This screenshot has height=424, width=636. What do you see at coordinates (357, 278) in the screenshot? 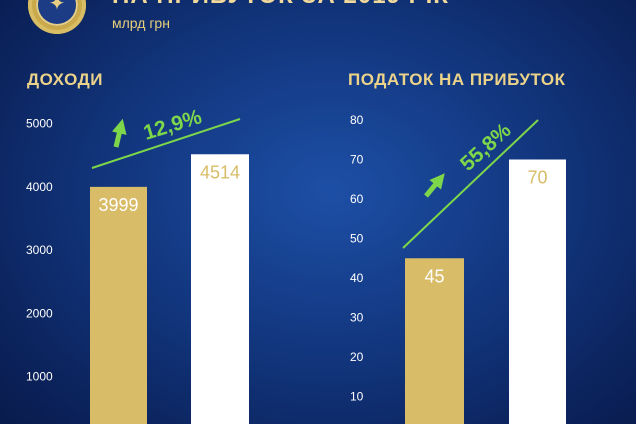
I see `y-tick-label: 40` at bounding box center [357, 278].